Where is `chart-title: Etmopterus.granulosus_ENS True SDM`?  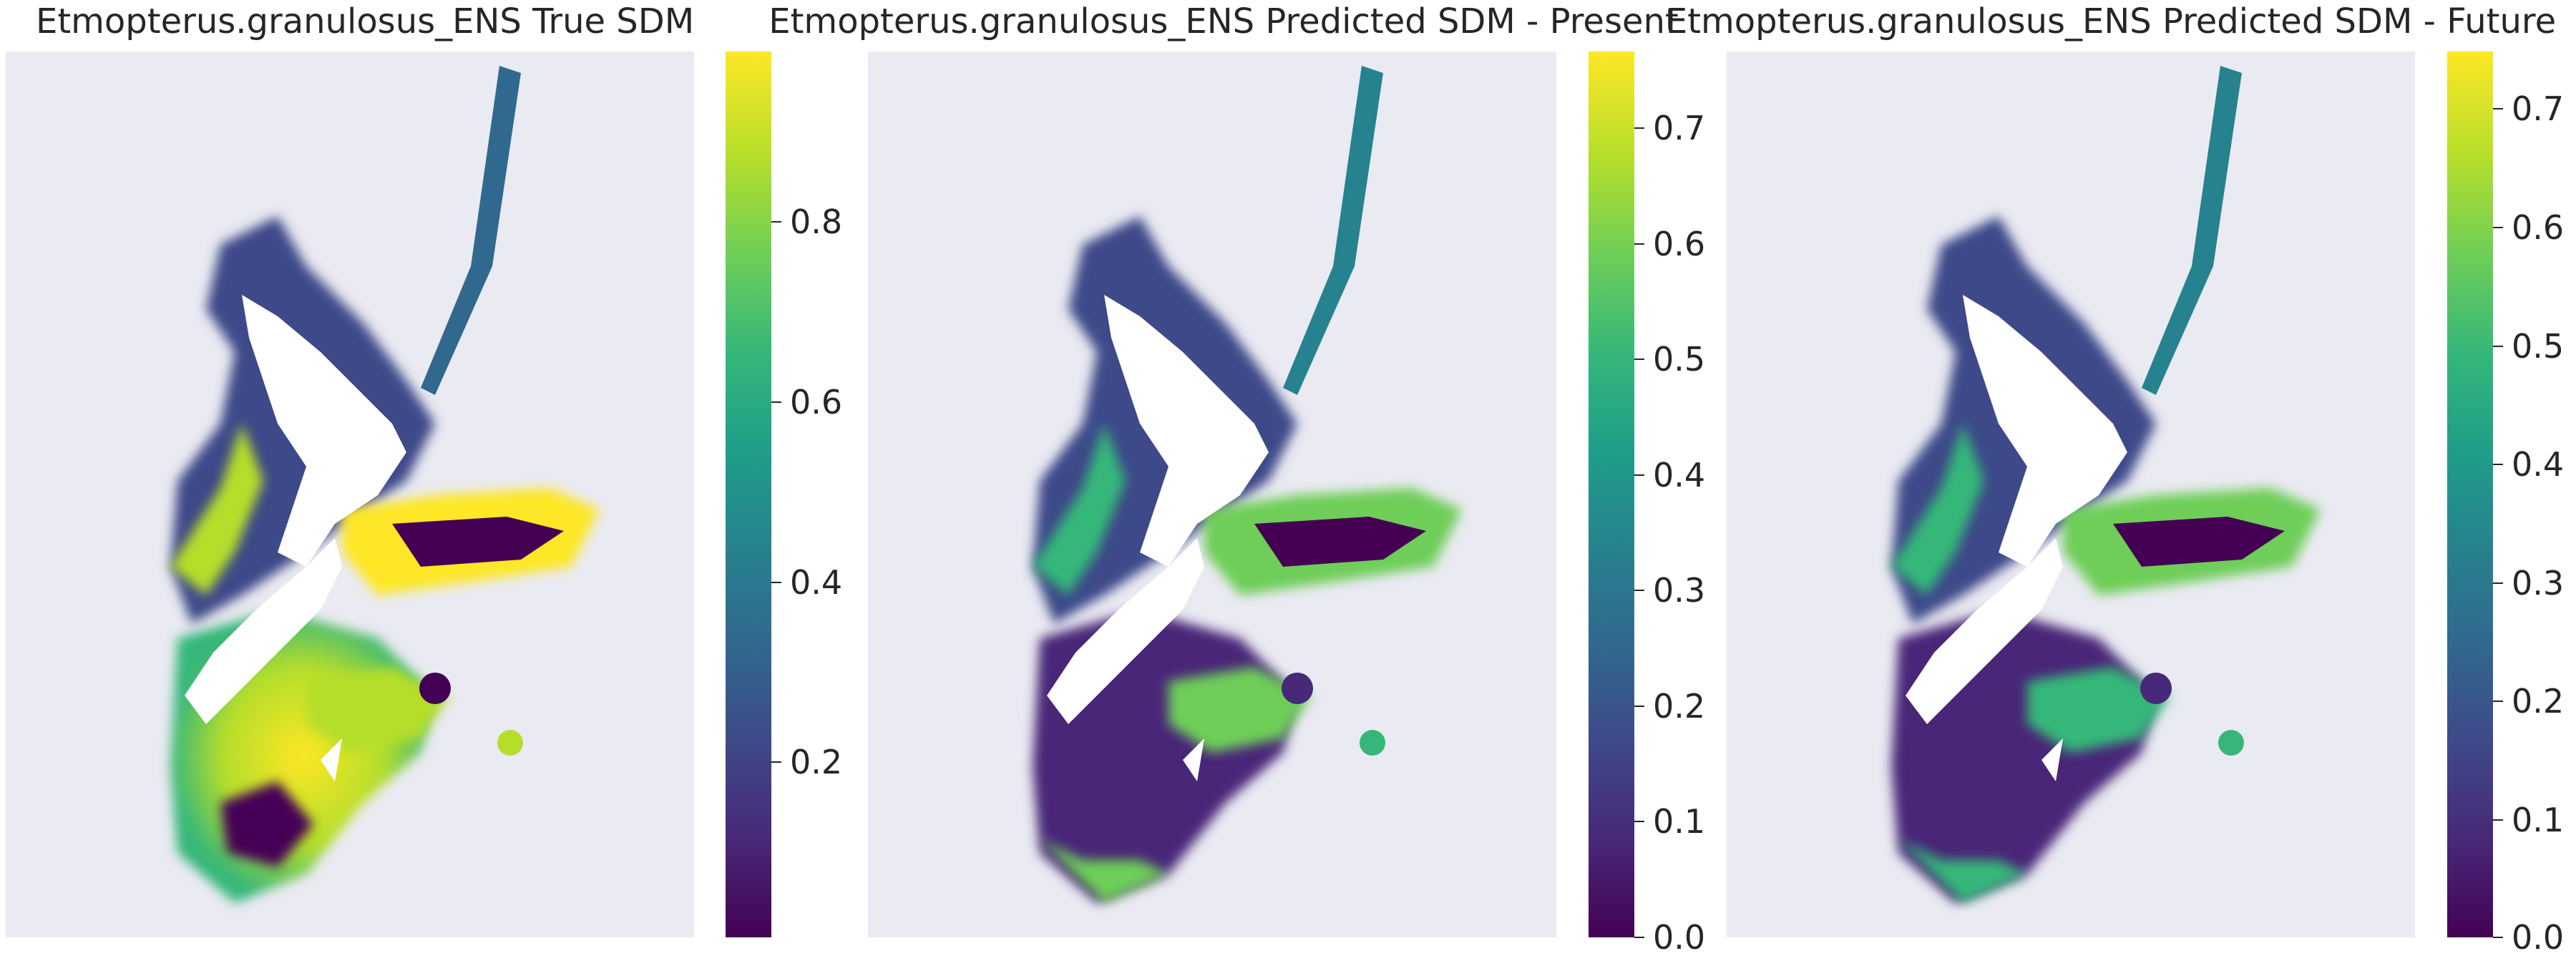 chart-title: Etmopterus.granulosus_ENS True SDM is located at coordinates (365, 21).